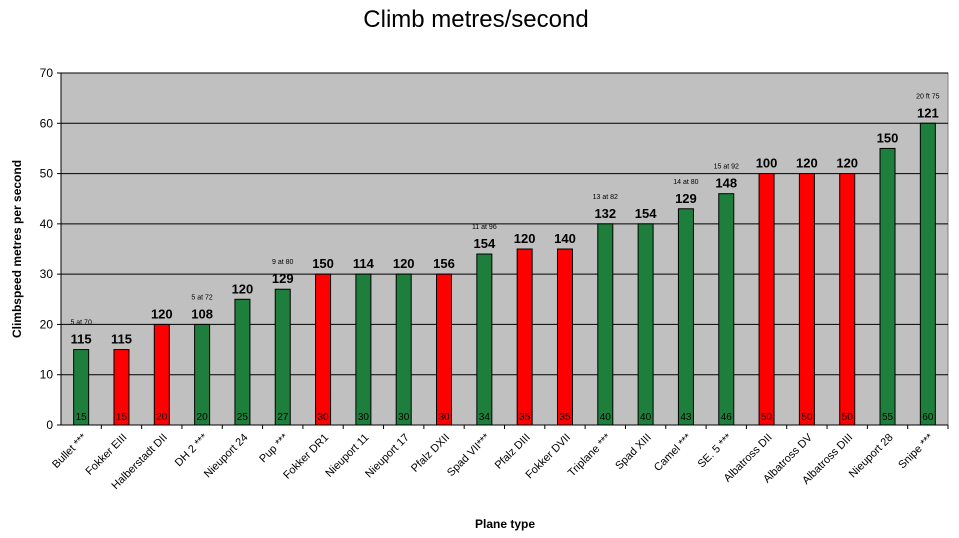  I want to click on top-speed-label: 154, so click(484, 243).